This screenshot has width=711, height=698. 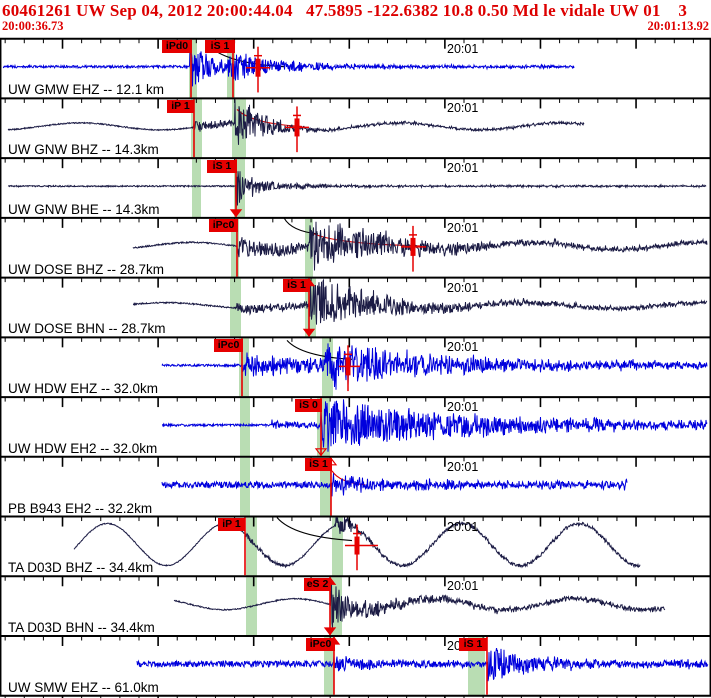 What do you see at coordinates (177, 47) in the screenshot?
I see `pick-label: iPd0` at bounding box center [177, 47].